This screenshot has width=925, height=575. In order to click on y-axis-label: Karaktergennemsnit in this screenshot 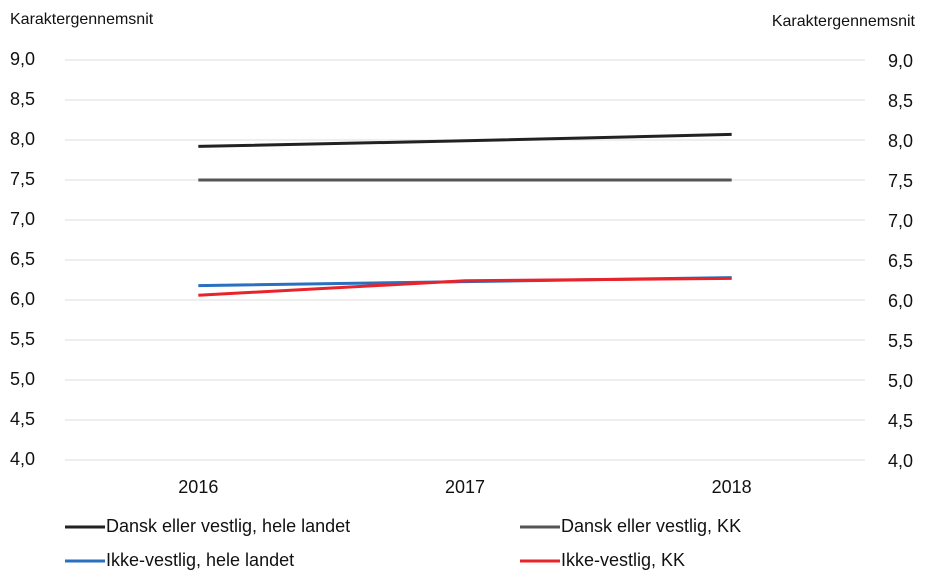, I will do `click(82, 19)`.